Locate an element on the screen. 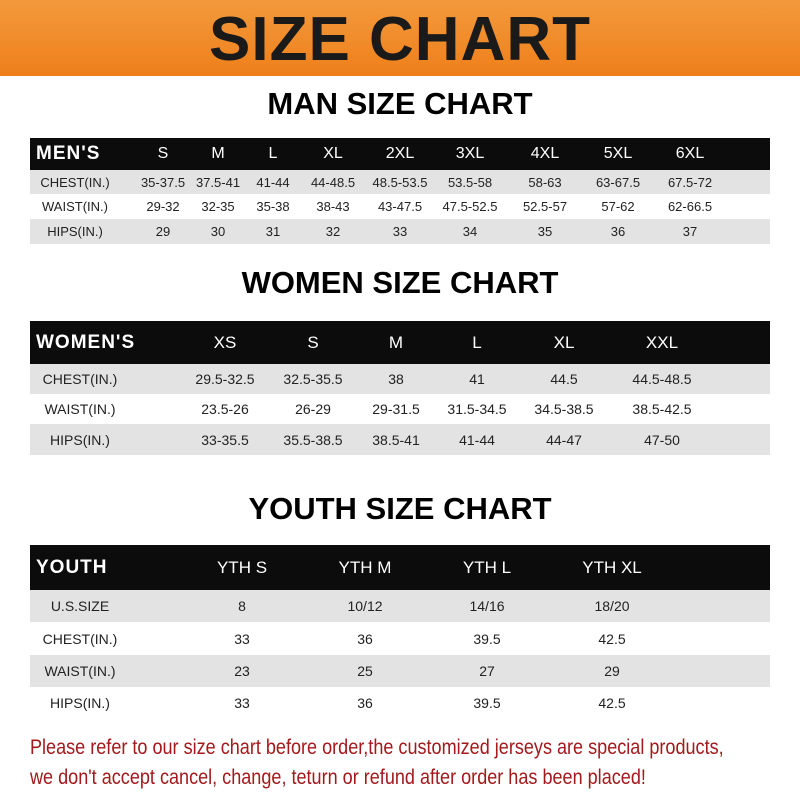 This screenshot has width=800, height=800. size-value: 35-37.5 is located at coordinates (163, 182).